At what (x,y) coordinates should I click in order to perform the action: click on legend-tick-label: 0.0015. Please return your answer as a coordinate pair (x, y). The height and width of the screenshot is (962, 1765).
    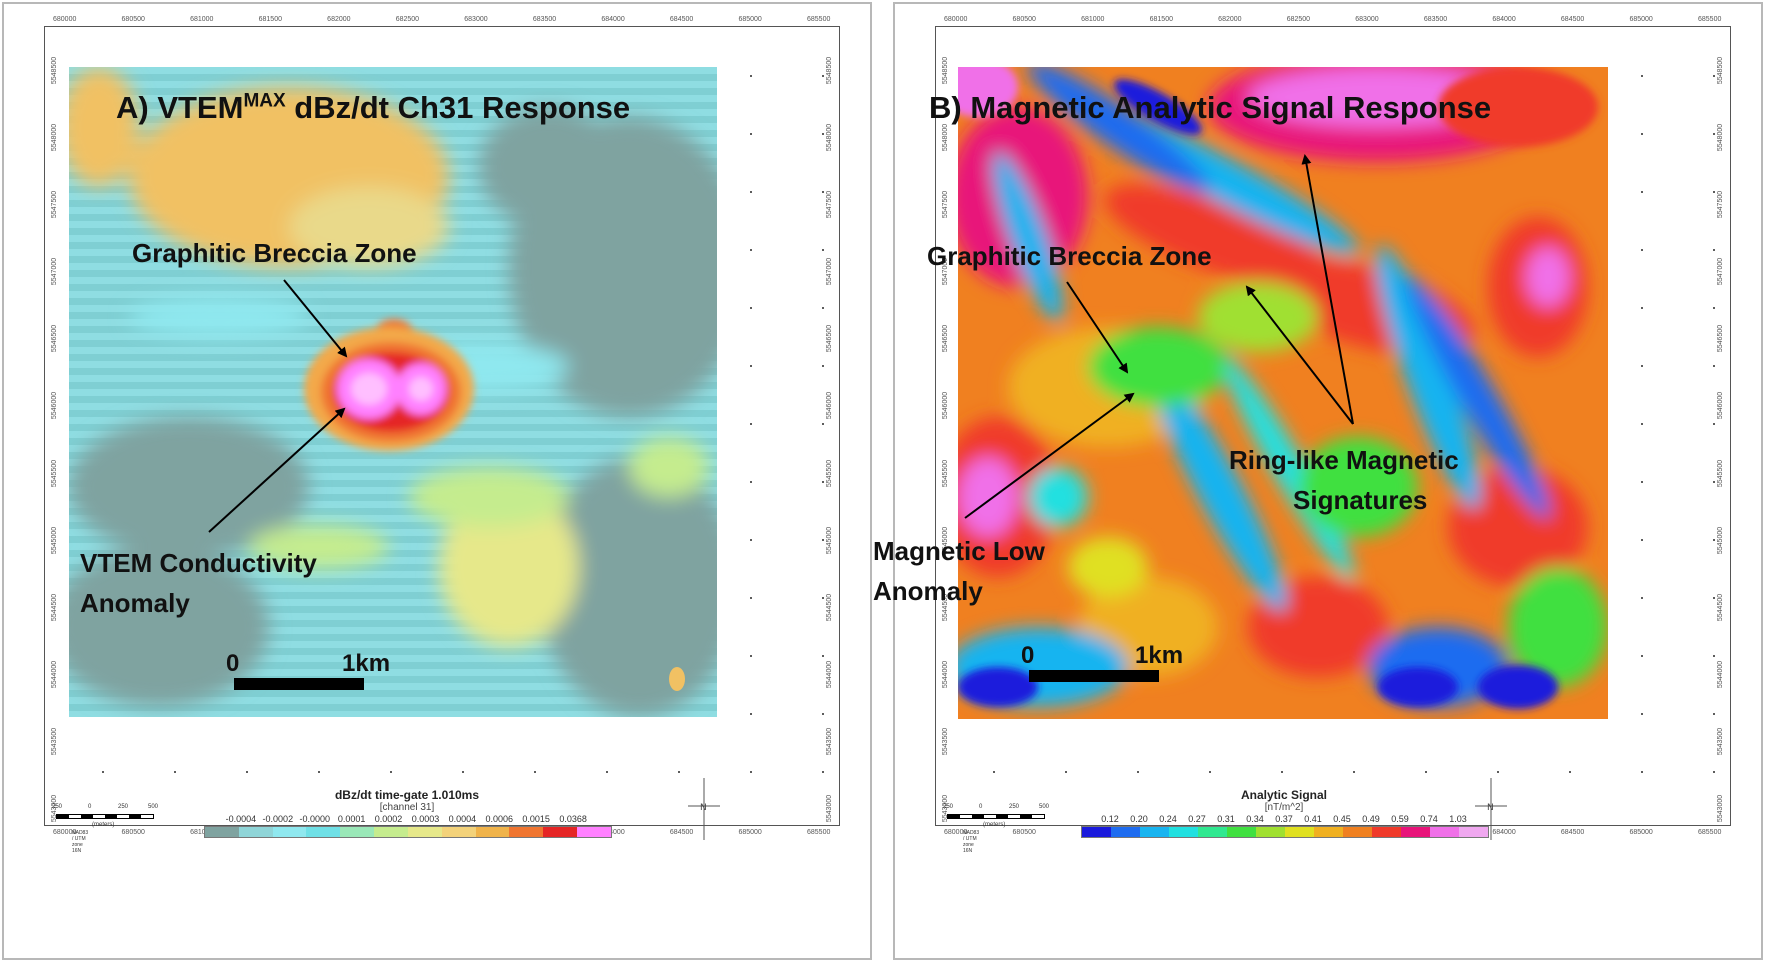
    Looking at the image, I should click on (536, 819).